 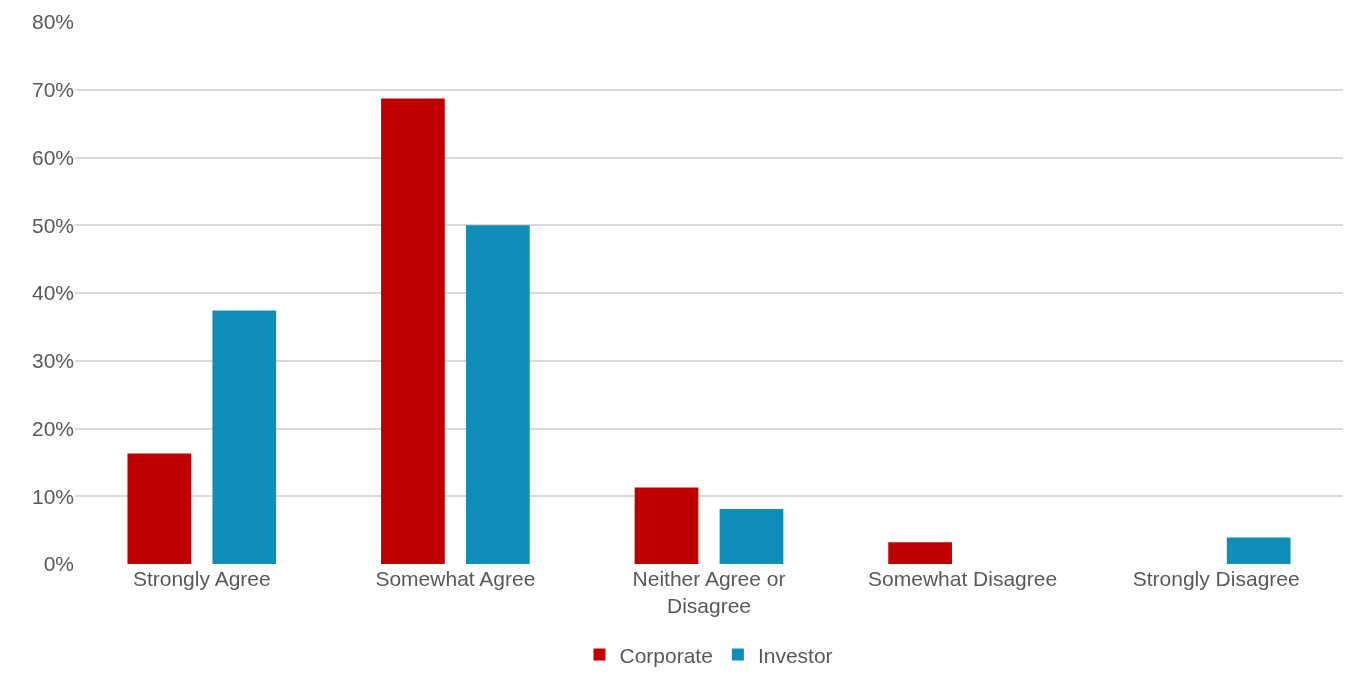 I want to click on x-tick-label: Strongly Agree, so click(x=201, y=578).